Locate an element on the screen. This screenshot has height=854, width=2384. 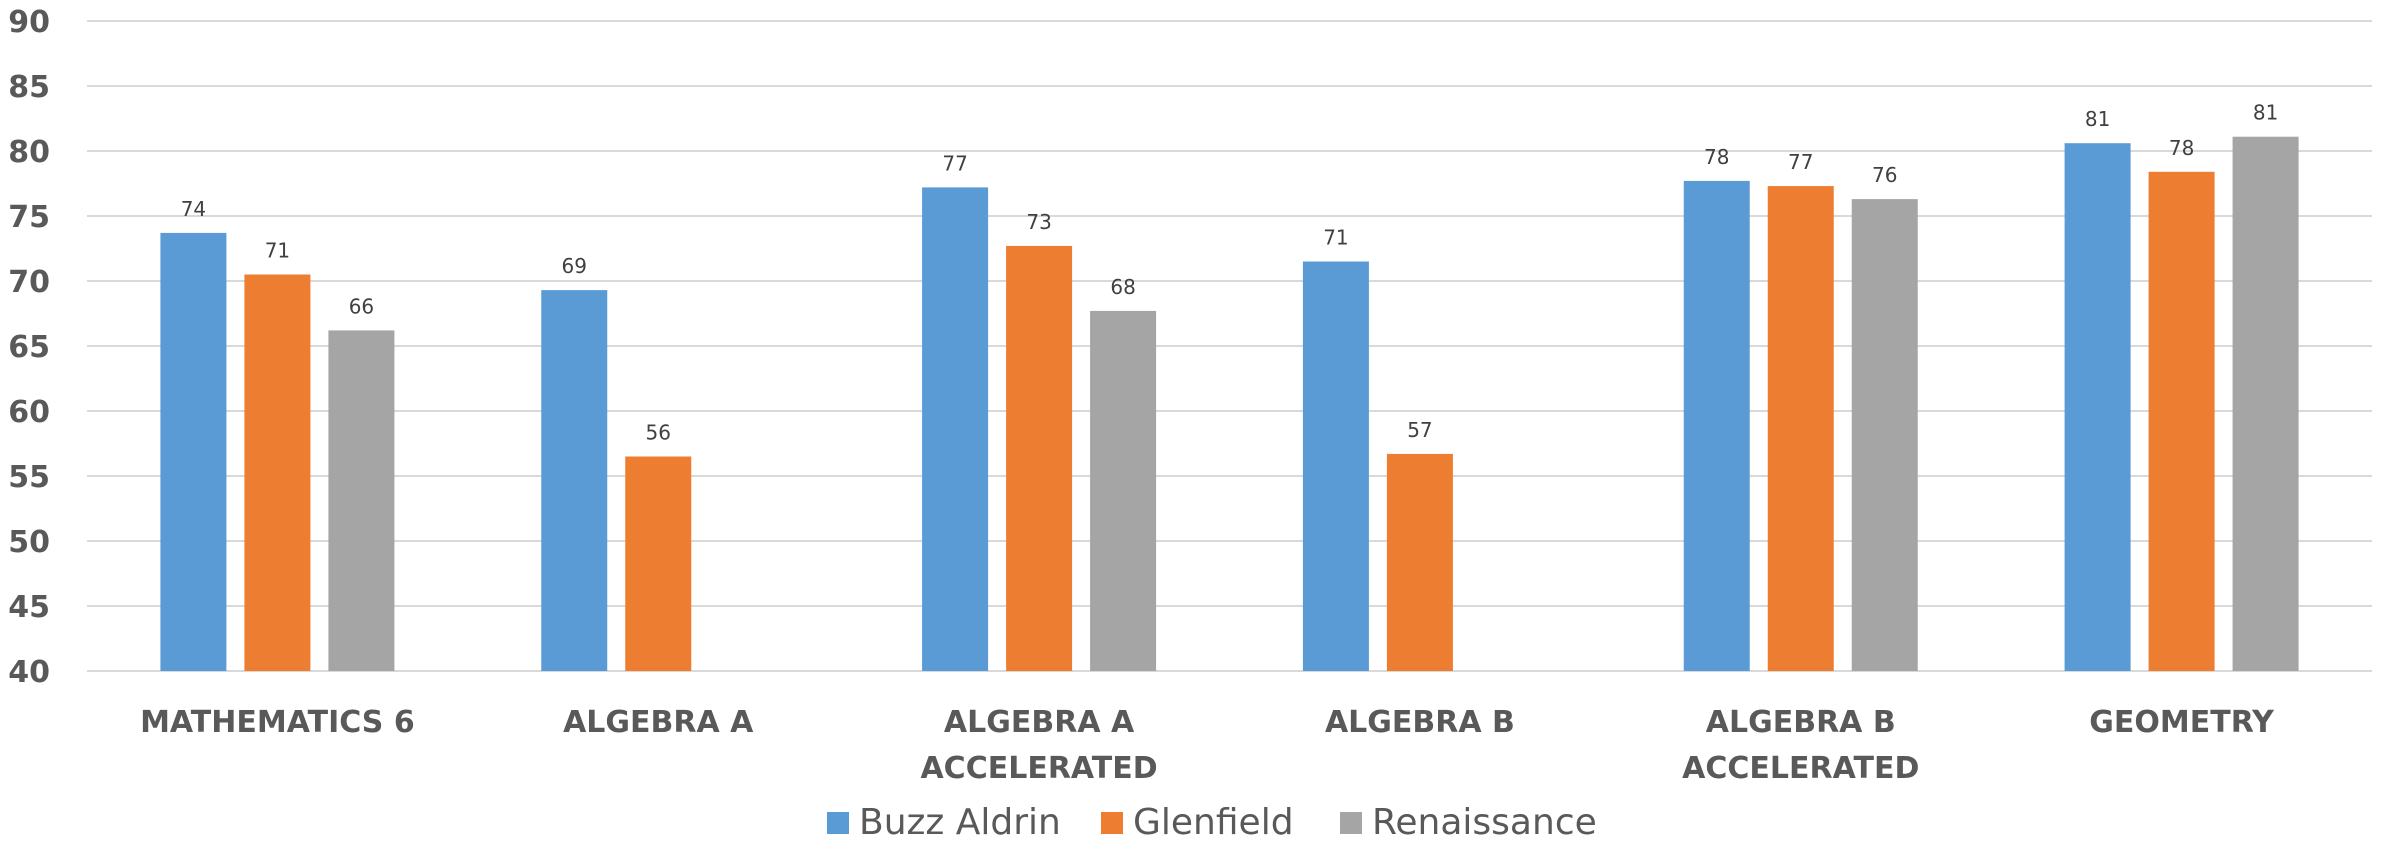
y-tick-label-85: 85 is located at coordinates (29, 87).